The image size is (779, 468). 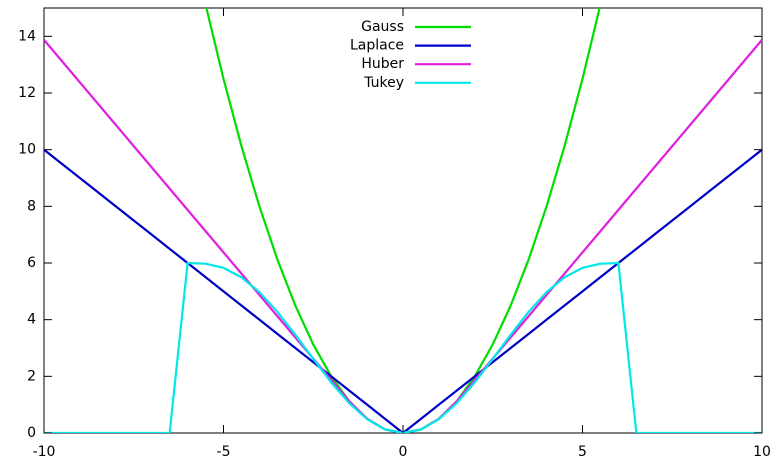 What do you see at coordinates (762, 452) in the screenshot?
I see `x-tick-label: 10` at bounding box center [762, 452].